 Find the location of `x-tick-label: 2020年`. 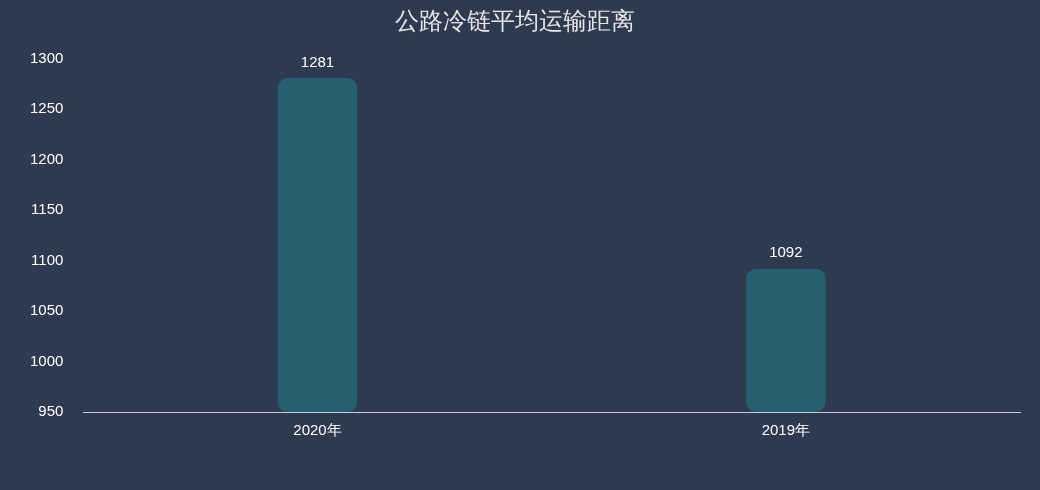

x-tick-label: 2020年 is located at coordinates (317, 430).